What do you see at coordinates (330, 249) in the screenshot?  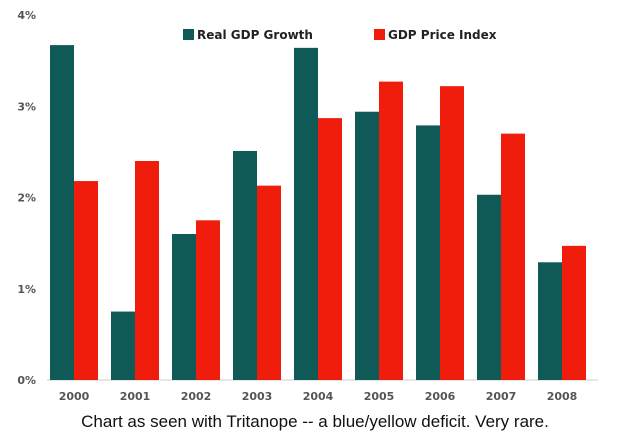 I see `bar-gdp-price-index-2004` at bounding box center [330, 249].